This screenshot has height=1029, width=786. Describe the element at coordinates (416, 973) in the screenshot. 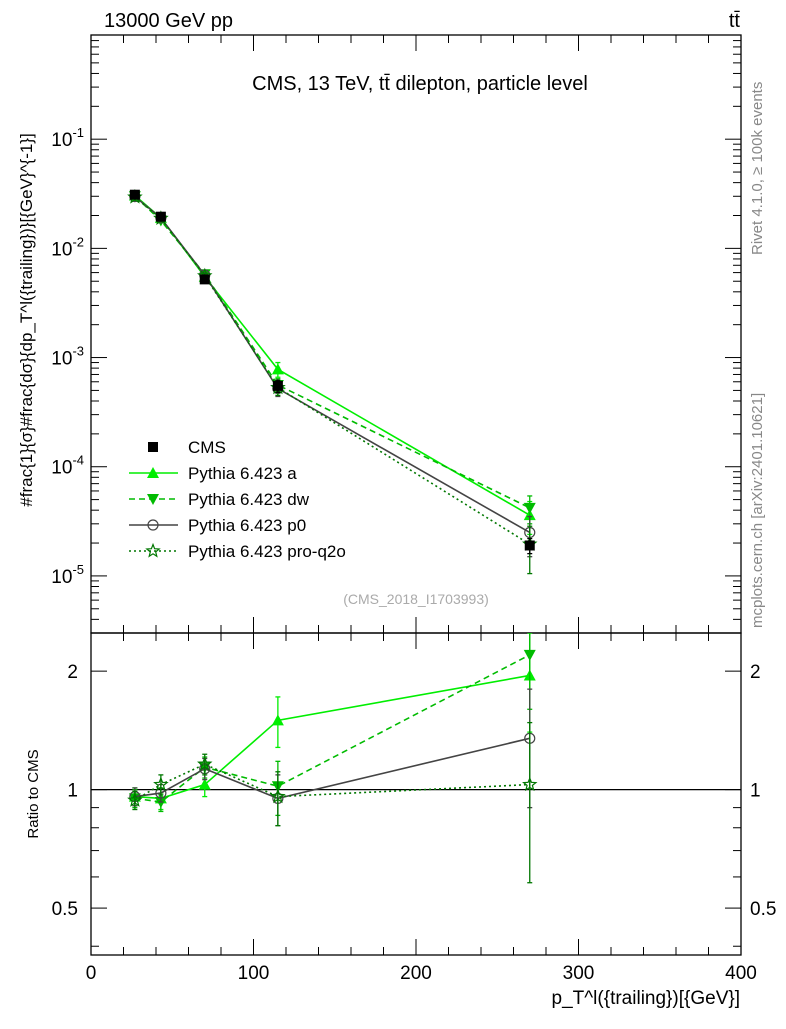

I see `x-tick-label: 200` at that location.